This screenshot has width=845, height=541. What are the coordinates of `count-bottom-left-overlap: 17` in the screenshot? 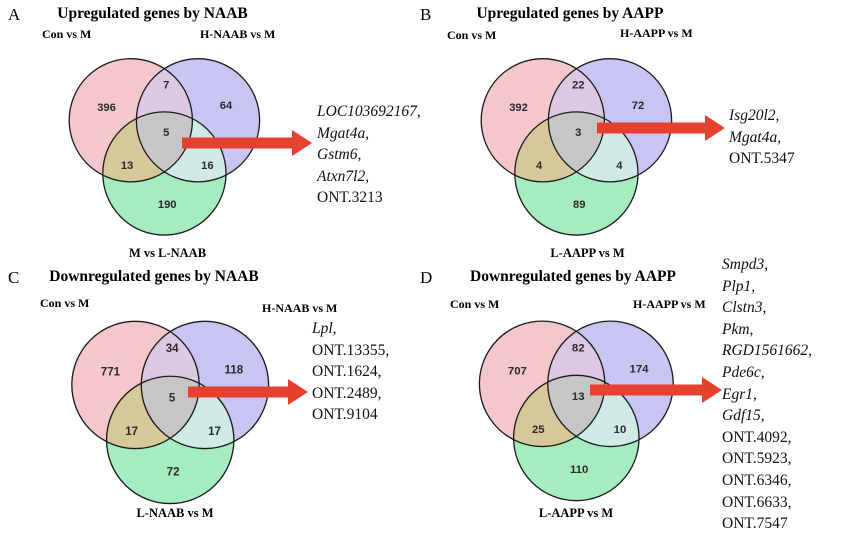 It's located at (131, 432).